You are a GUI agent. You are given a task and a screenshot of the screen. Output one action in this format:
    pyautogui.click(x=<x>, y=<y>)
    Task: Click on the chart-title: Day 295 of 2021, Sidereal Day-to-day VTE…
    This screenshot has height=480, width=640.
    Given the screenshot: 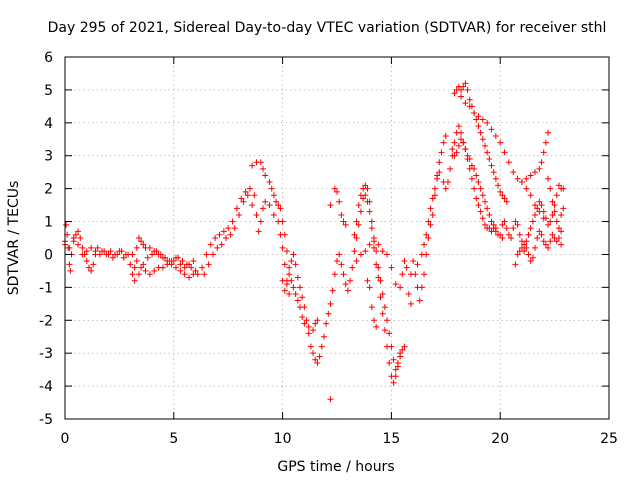 What is the action you would take?
    pyautogui.click(x=327, y=28)
    